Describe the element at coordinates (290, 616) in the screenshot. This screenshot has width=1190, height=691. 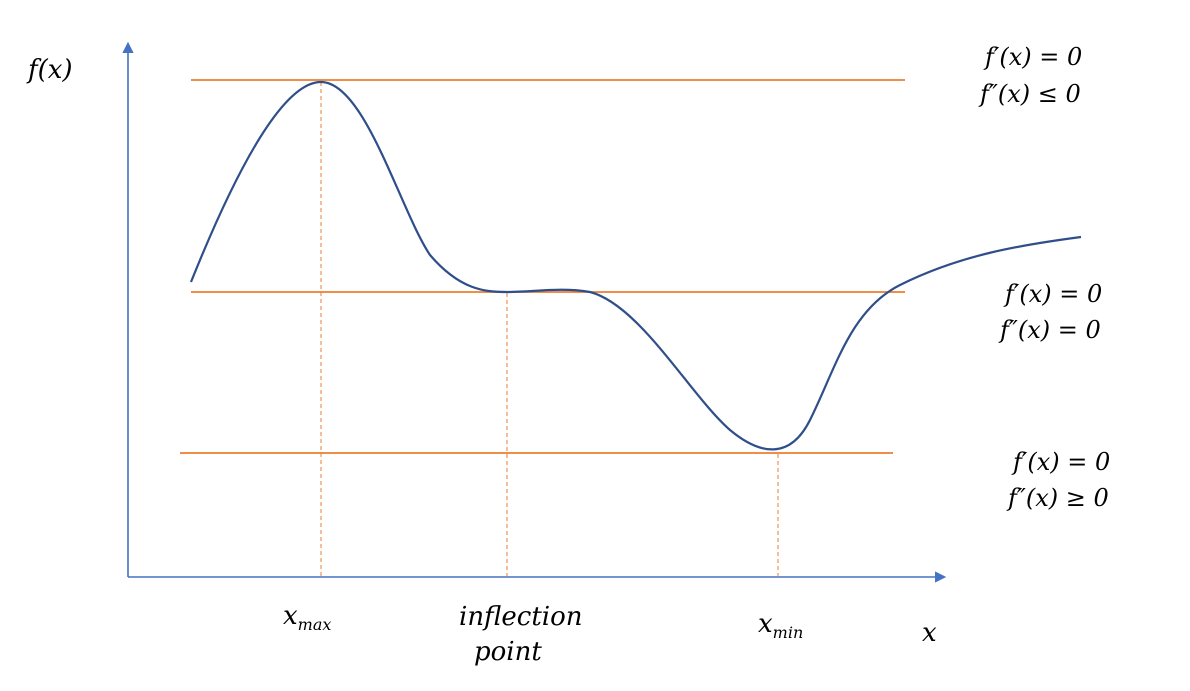
I see `x-max-base: x` at that location.